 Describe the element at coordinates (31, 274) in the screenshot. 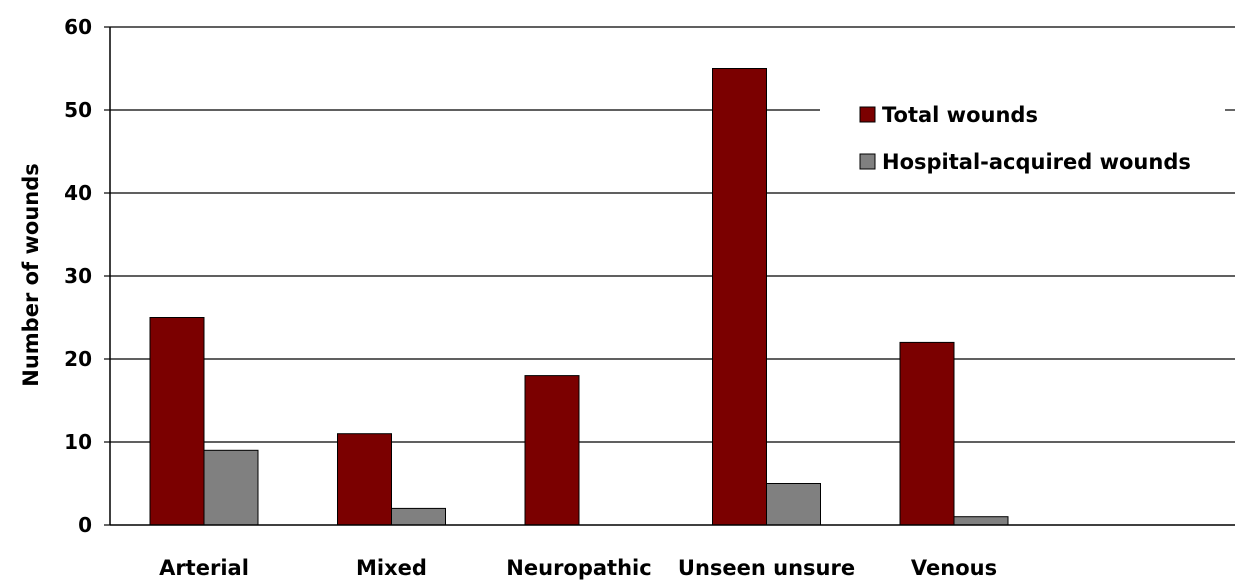

I see `y-axis-title: Number of wounds` at that location.